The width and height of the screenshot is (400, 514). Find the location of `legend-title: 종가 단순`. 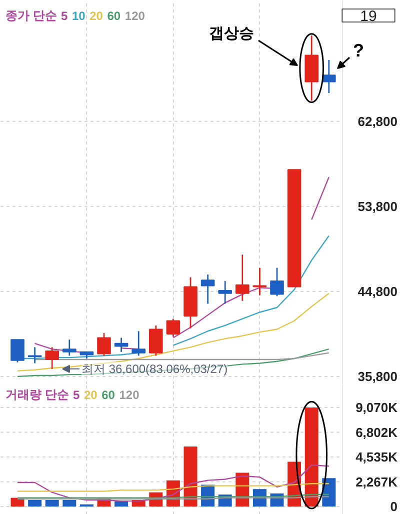

legend-title: 종가 단순 is located at coordinates (31, 15).